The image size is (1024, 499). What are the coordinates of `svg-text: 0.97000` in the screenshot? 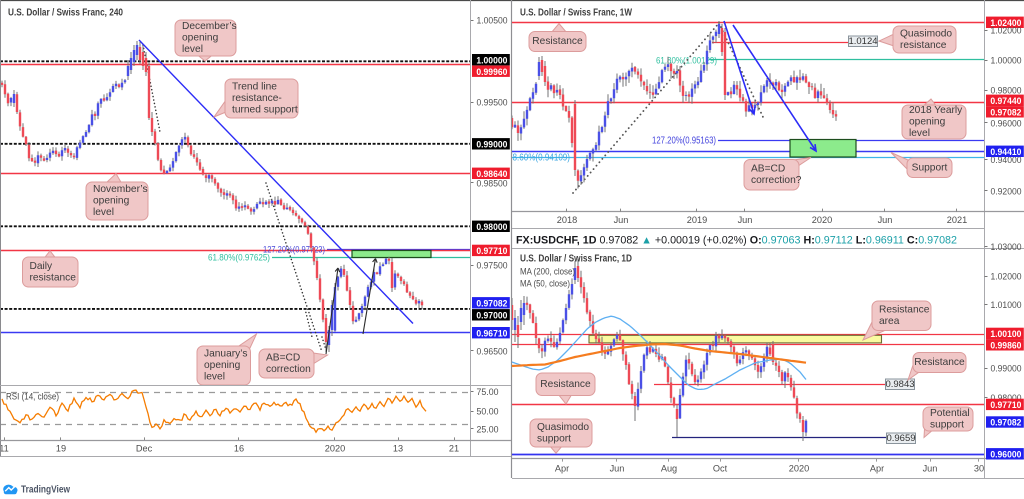 It's located at (491, 315).